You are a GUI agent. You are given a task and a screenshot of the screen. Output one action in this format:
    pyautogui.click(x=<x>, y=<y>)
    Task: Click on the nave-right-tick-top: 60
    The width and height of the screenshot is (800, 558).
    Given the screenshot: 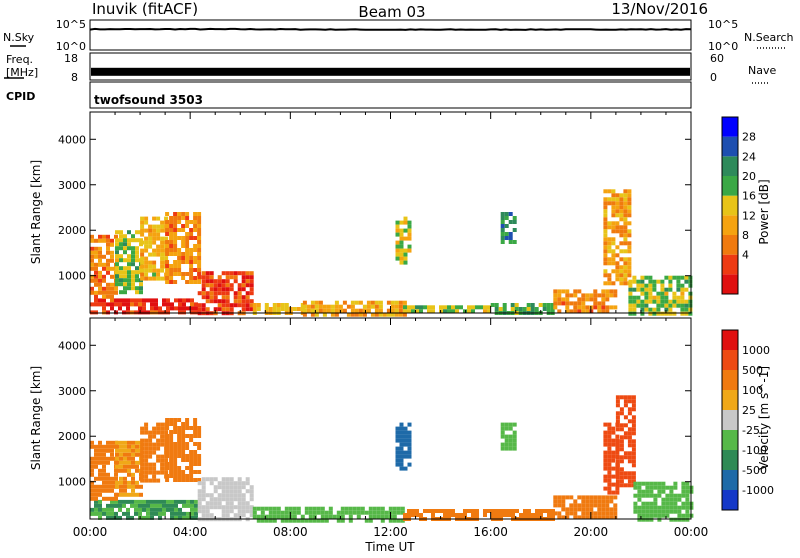 What is the action you would take?
    pyautogui.click(x=717, y=58)
    